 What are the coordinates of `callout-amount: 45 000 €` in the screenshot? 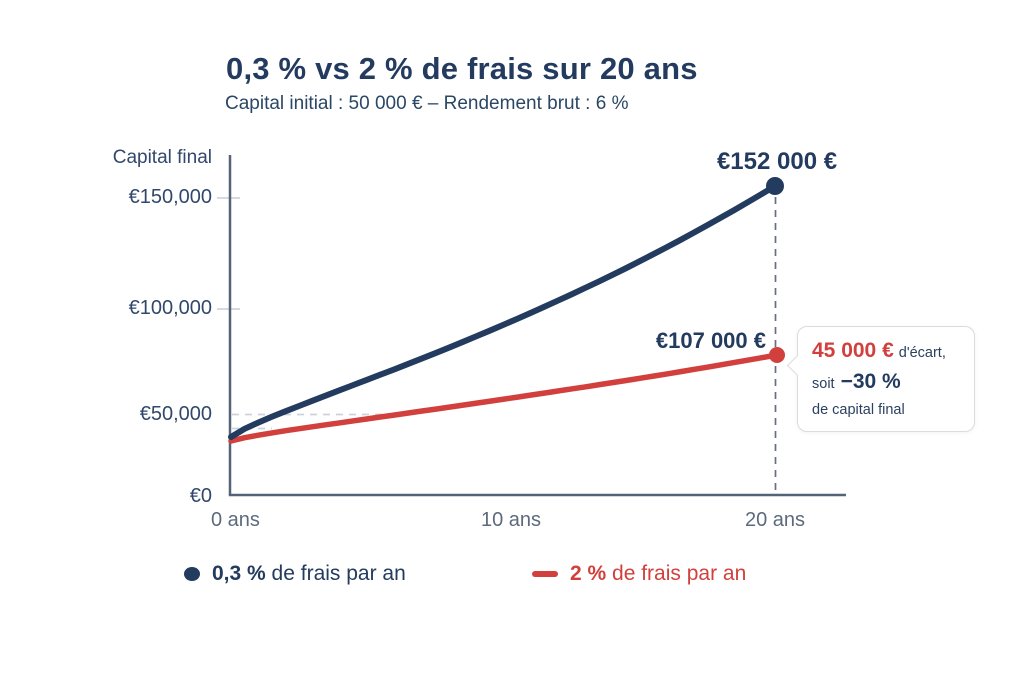 It's located at (853, 350).